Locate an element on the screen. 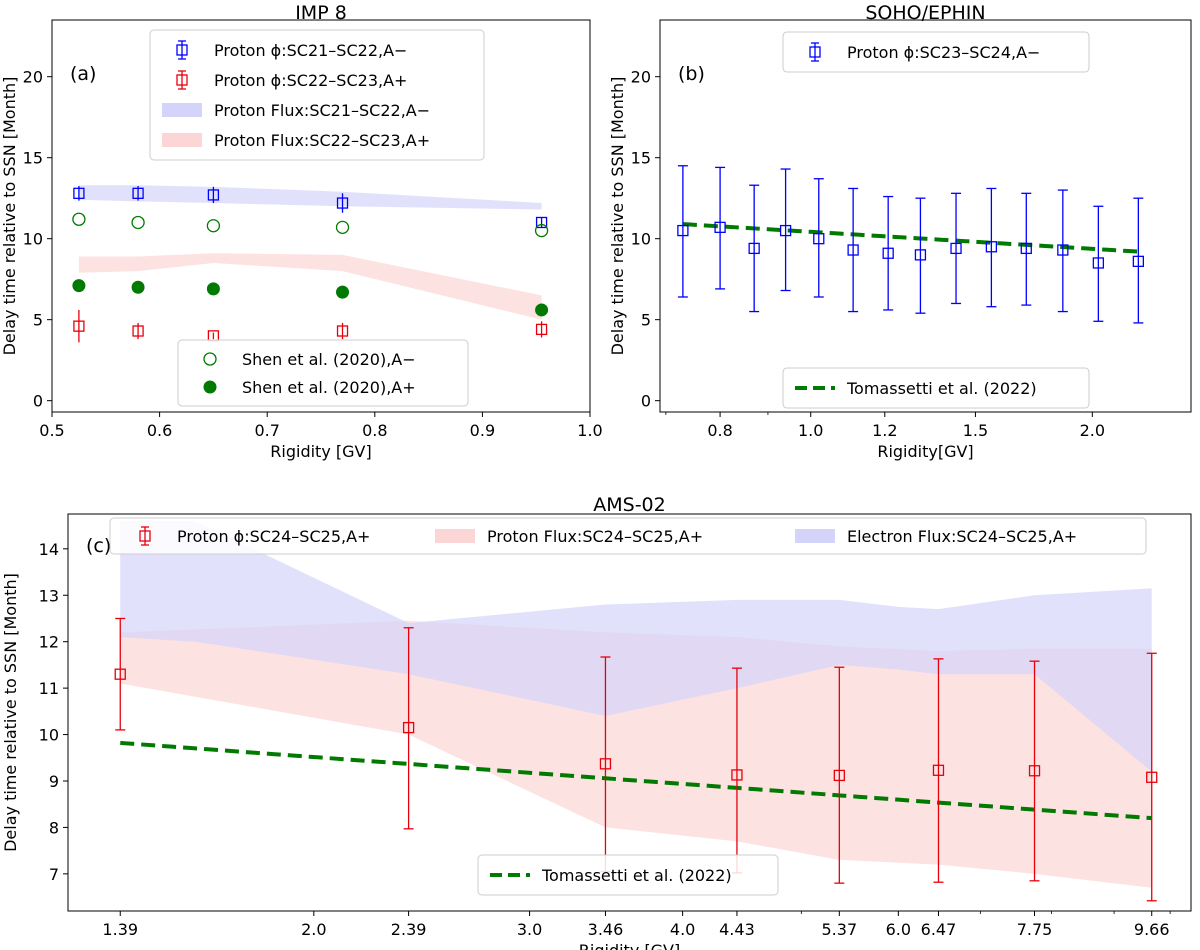  y-tick-label-2: 10 is located at coordinates (641, 239).